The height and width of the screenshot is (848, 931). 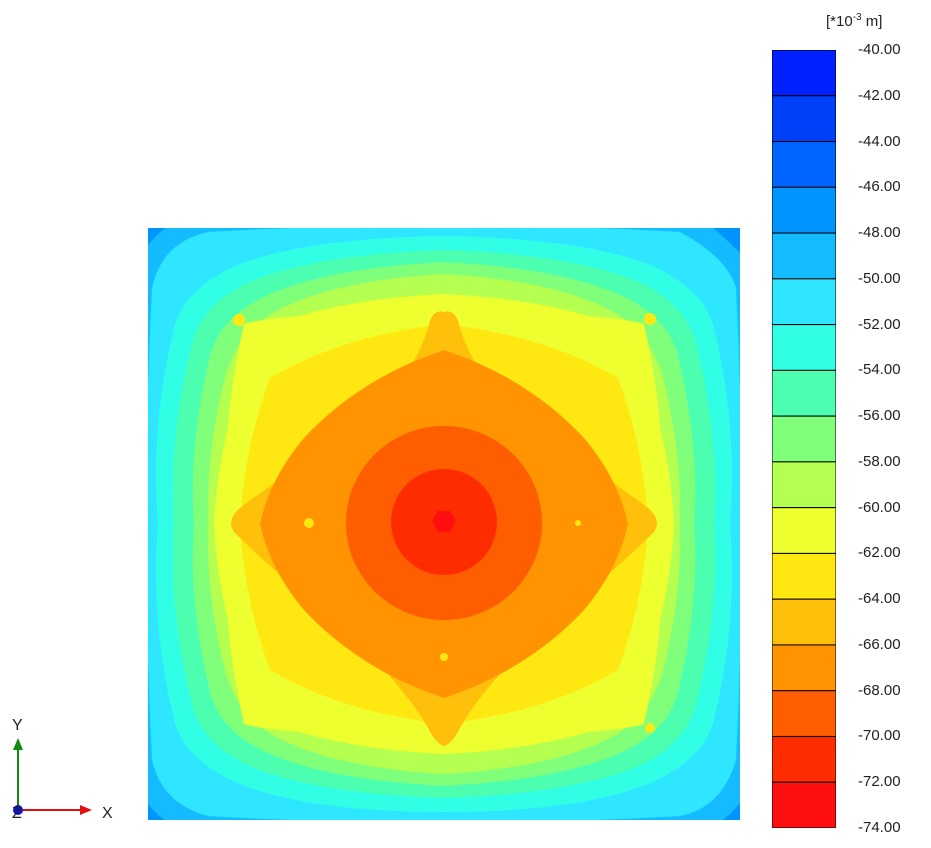 I want to click on legend-tick-label: -46.00, so click(x=879, y=187).